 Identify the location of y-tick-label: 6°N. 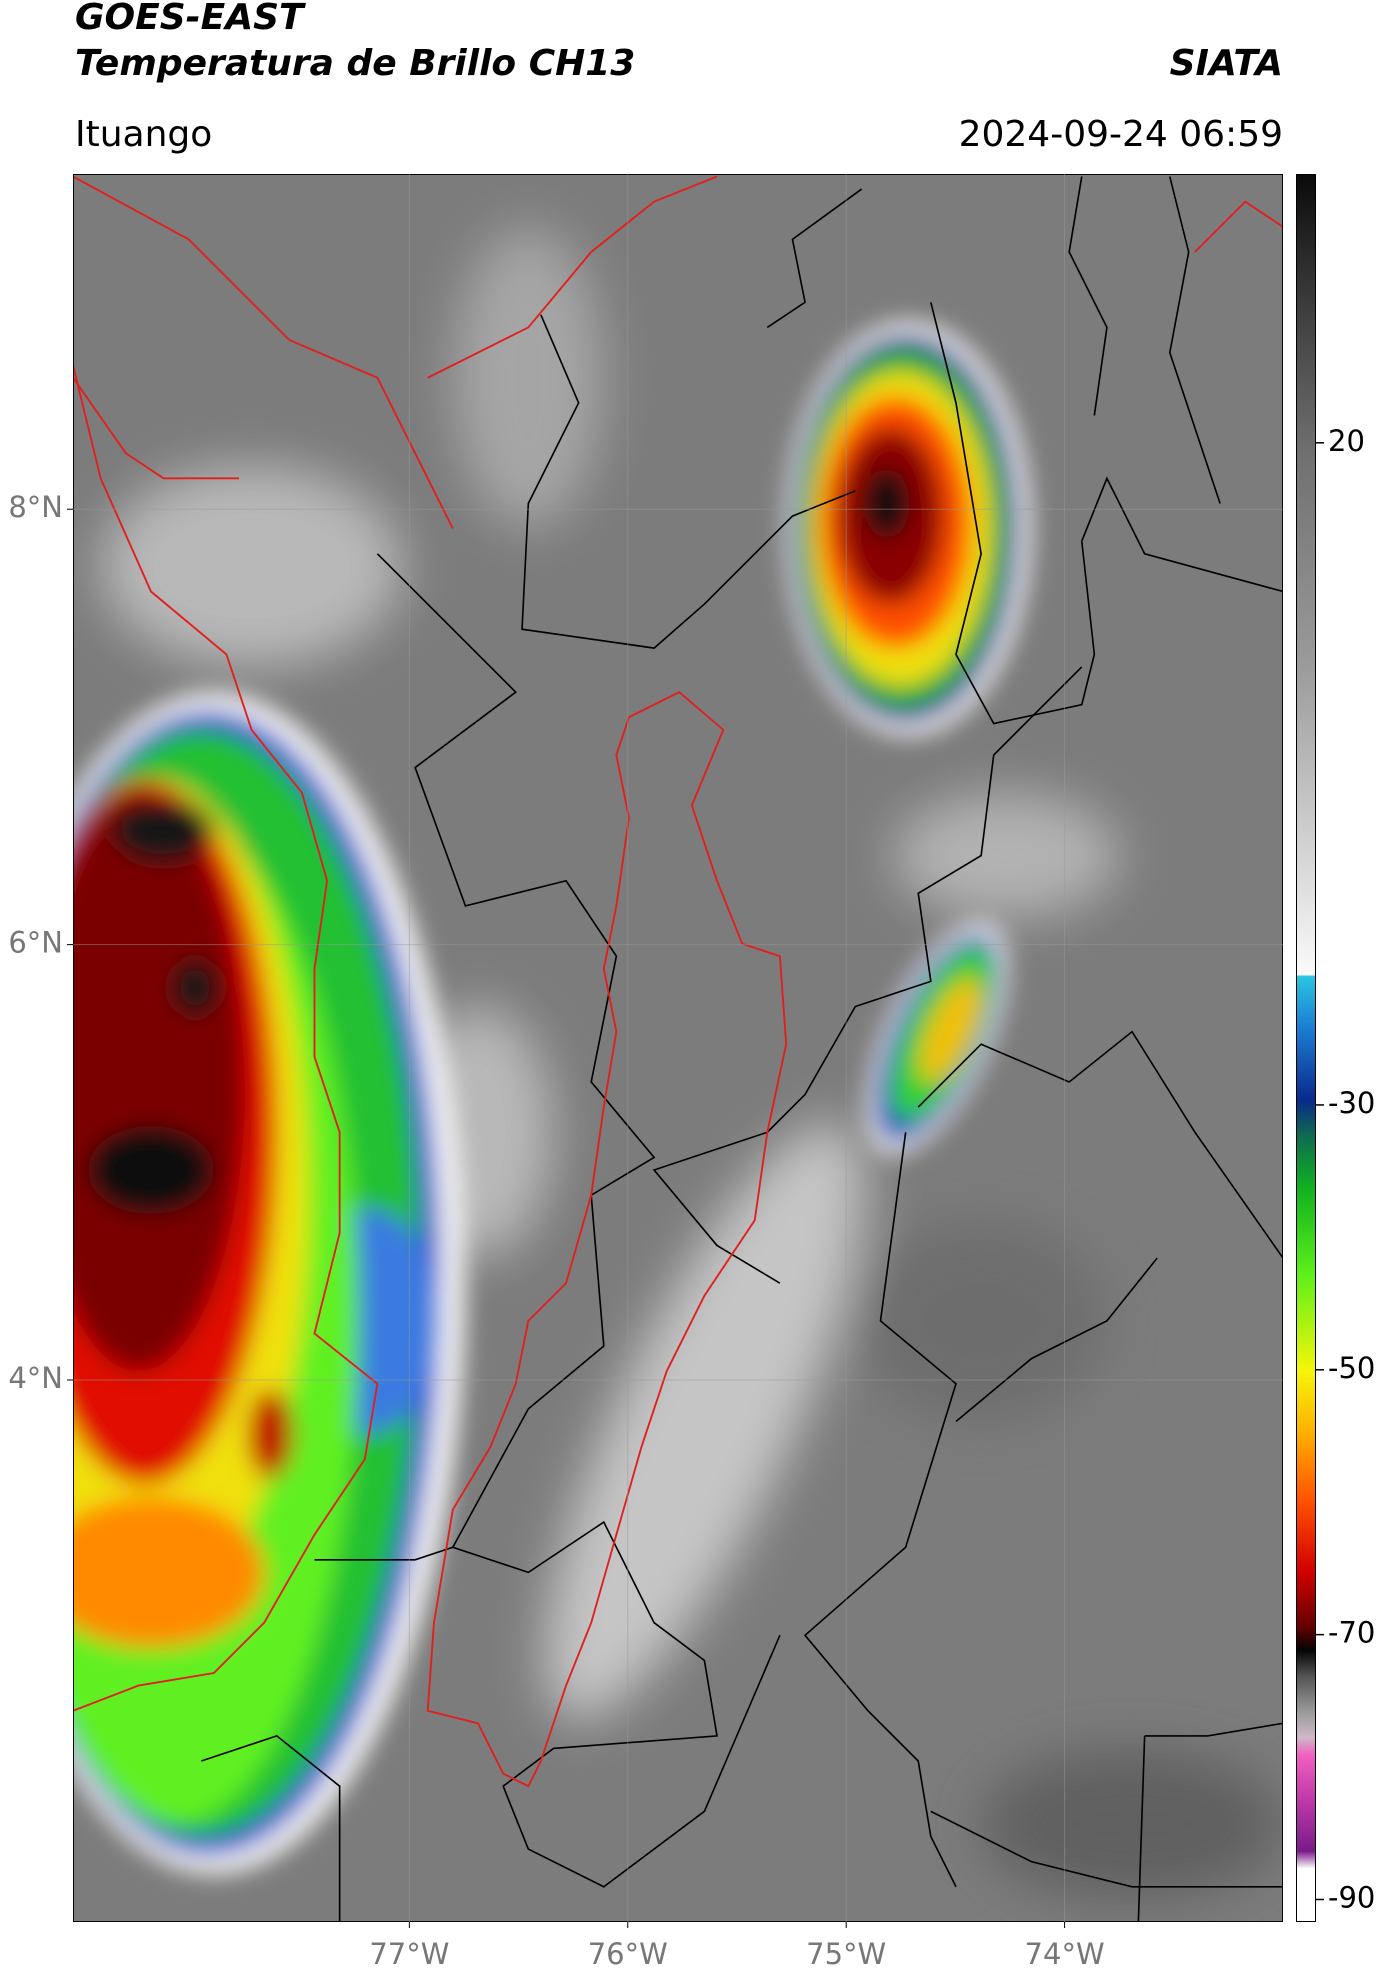
(35, 943).